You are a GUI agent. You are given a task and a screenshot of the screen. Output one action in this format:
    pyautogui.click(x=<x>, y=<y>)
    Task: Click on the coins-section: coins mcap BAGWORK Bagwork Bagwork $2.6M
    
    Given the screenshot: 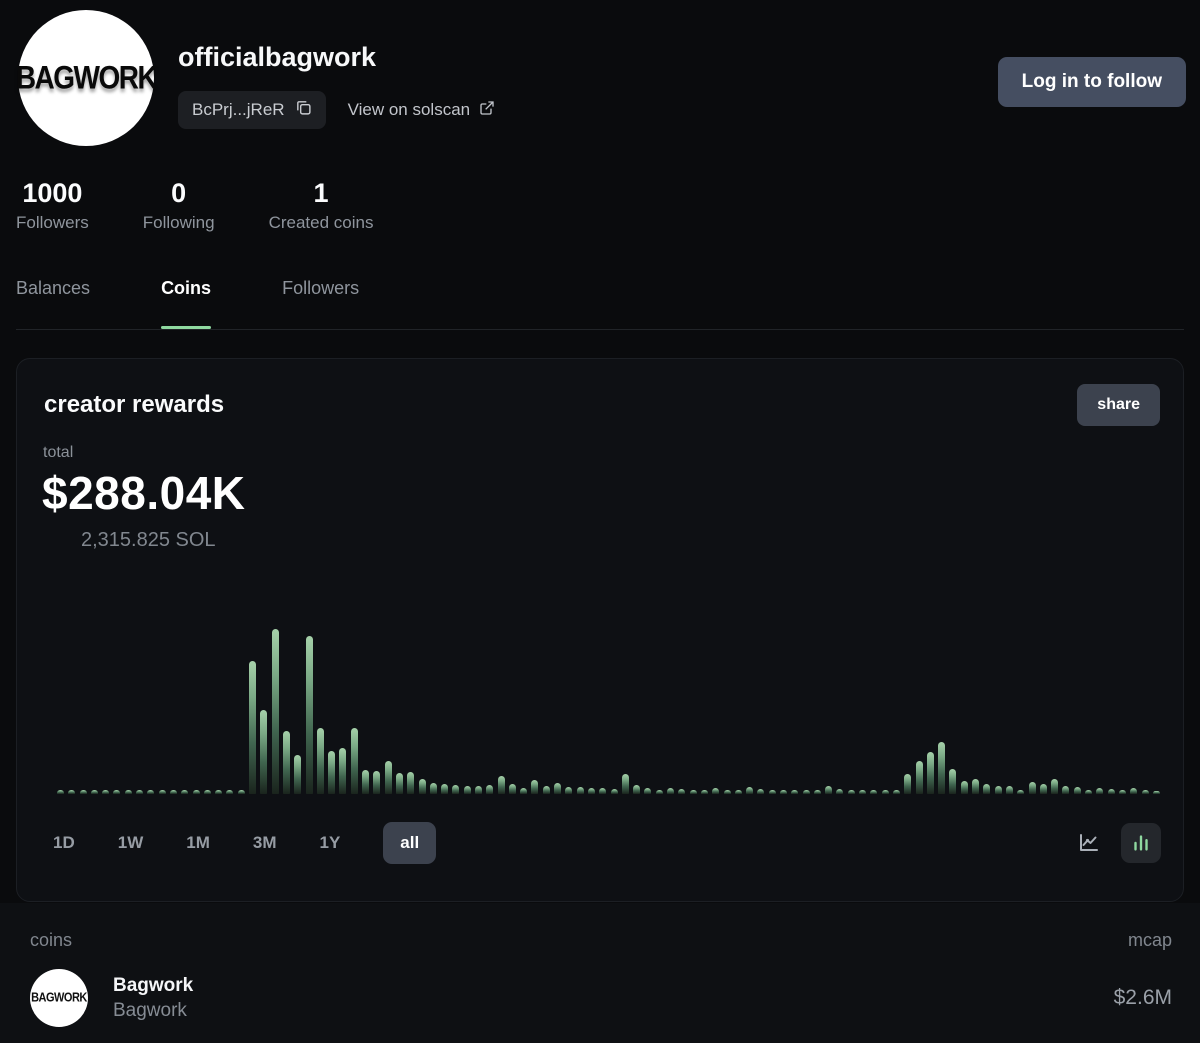 What is the action you would take?
    pyautogui.click(x=600, y=973)
    